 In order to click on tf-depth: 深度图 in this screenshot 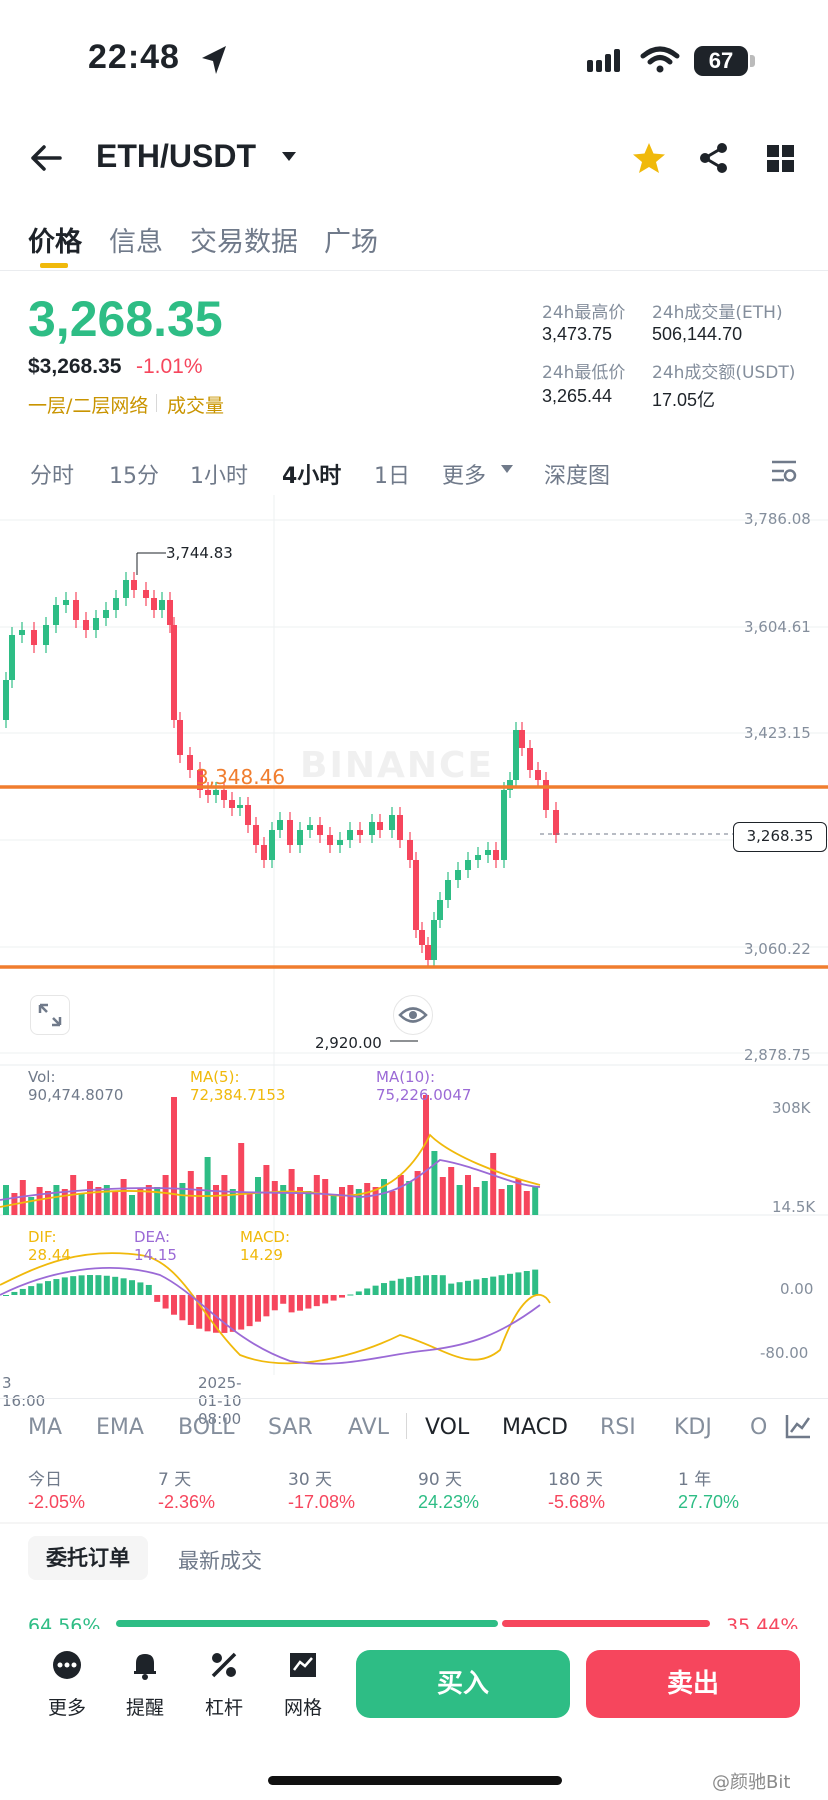, I will do `click(577, 476)`.